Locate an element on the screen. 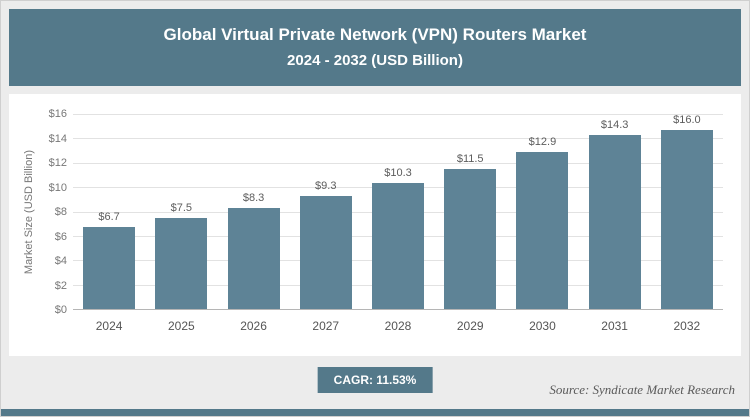 The height and width of the screenshot is (417, 750). bar-value-label: $14.3 is located at coordinates (614, 124).